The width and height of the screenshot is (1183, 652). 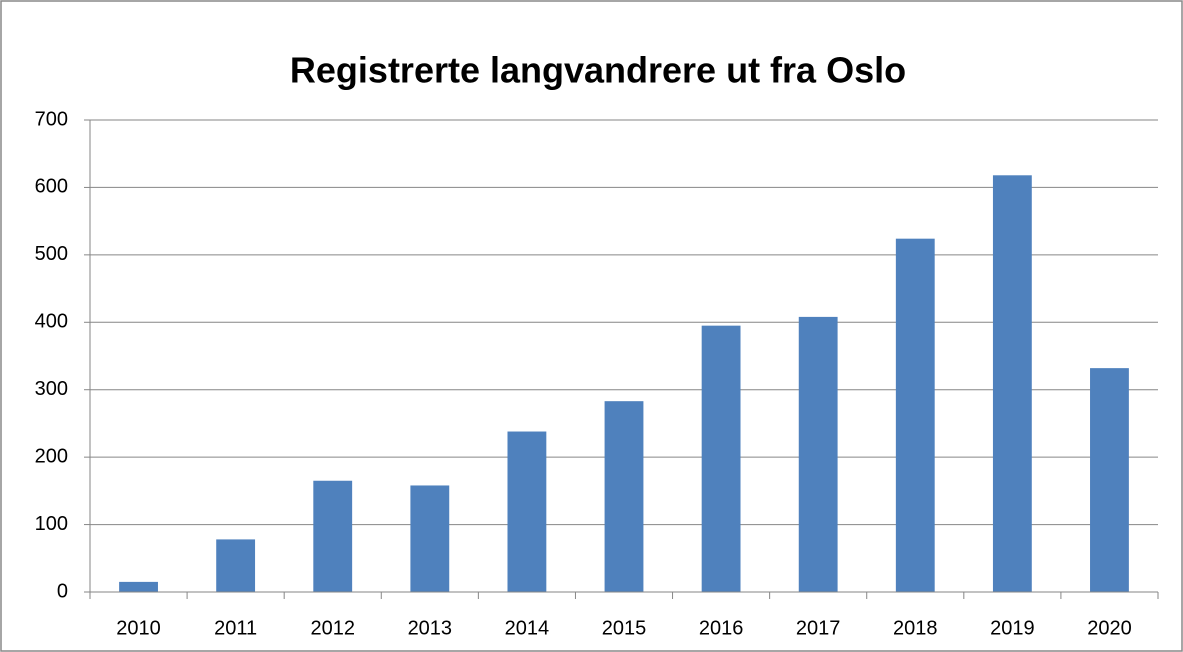 What do you see at coordinates (51, 322) in the screenshot?
I see `y-tick-label: 400` at bounding box center [51, 322].